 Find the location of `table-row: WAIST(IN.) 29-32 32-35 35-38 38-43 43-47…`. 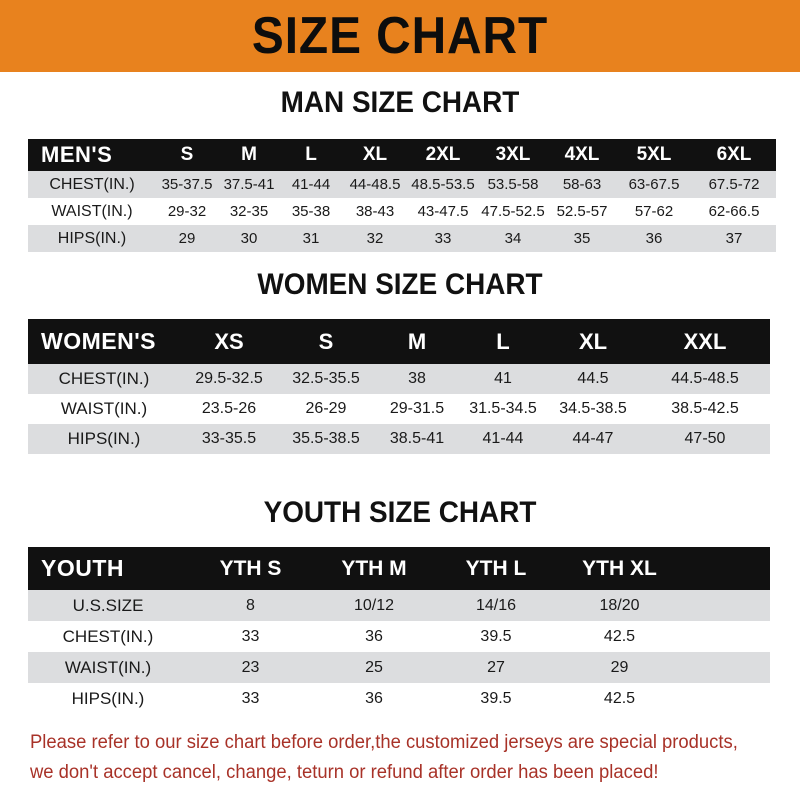

table-row: WAIST(IN.) 29-32 32-35 35-38 38-43 43-47… is located at coordinates (402, 211).